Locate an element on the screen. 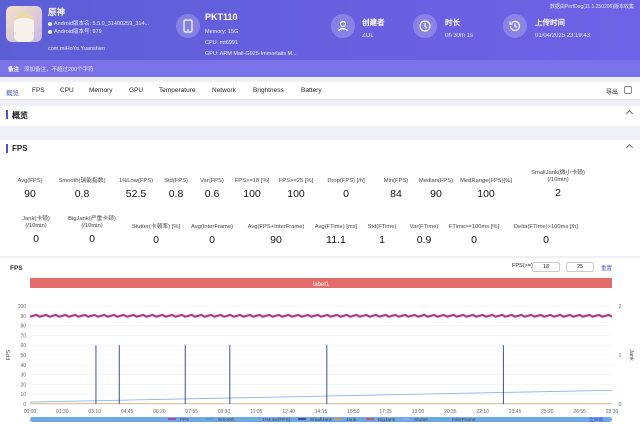 This screenshot has height=424, width=640. x-tick-label: 11:05 is located at coordinates (256, 412).